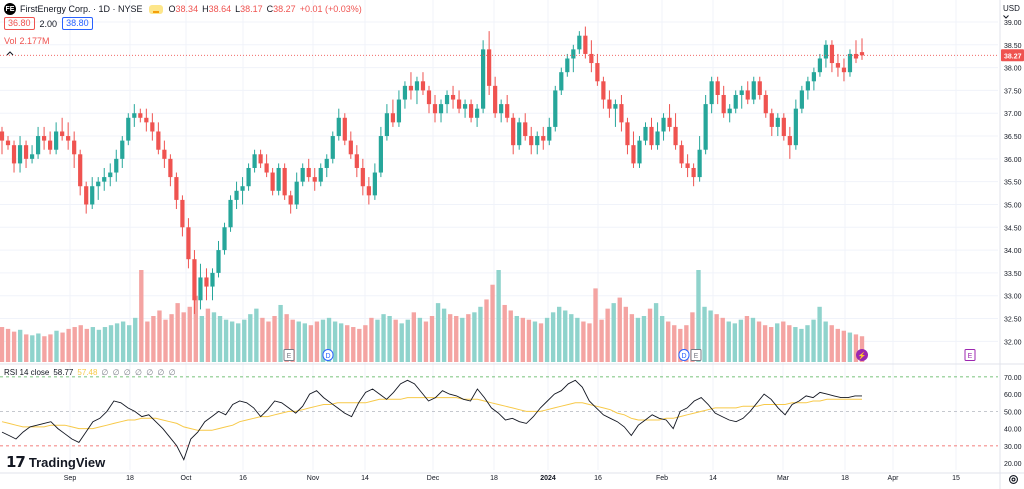 This screenshot has width=1024, height=489. What do you see at coordinates (1011, 8) in the screenshot?
I see `currency-selector: USD` at bounding box center [1011, 8].